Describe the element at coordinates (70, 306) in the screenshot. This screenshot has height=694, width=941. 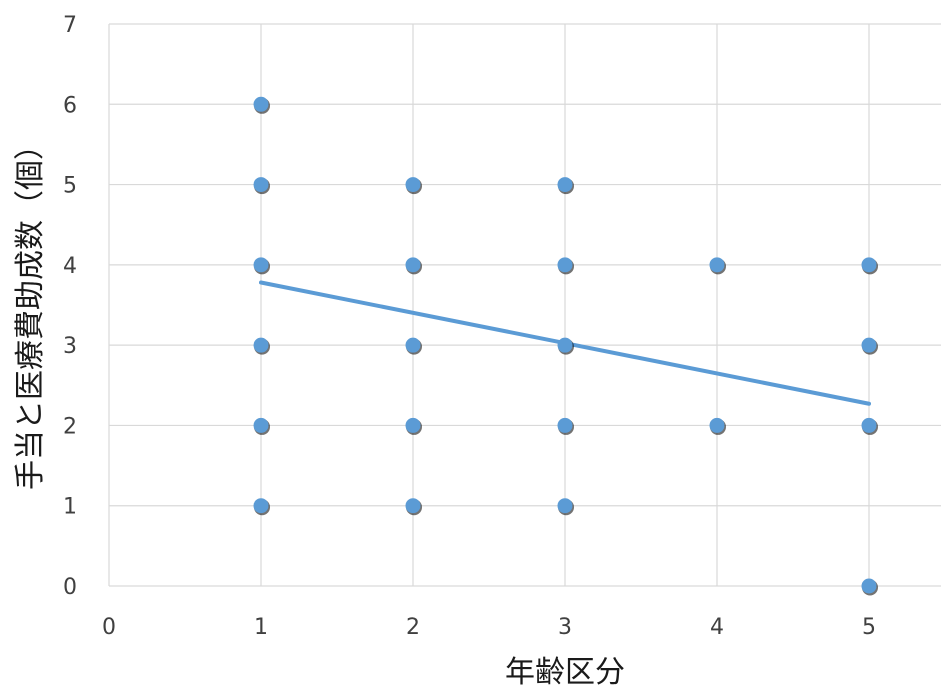
I see `y-tick-labels: 0 1 2 3 4 5 6 7` at that location.